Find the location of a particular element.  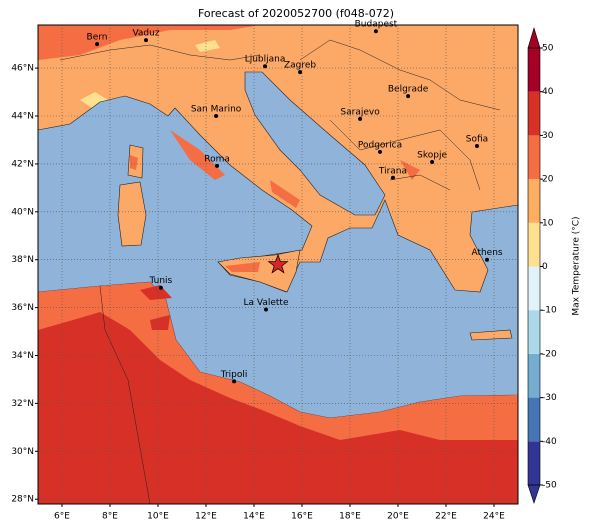

title: Forecast of 2020052700 (f048-072) is located at coordinates (296, 13).